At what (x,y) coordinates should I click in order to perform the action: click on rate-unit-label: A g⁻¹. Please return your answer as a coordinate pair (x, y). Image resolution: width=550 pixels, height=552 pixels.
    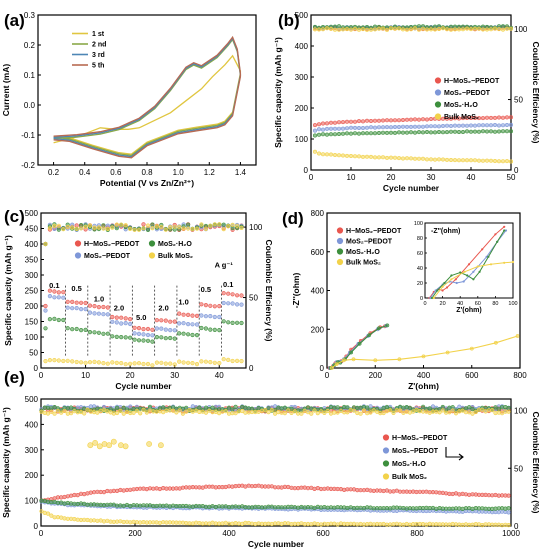
    Looking at the image, I should click on (224, 264).